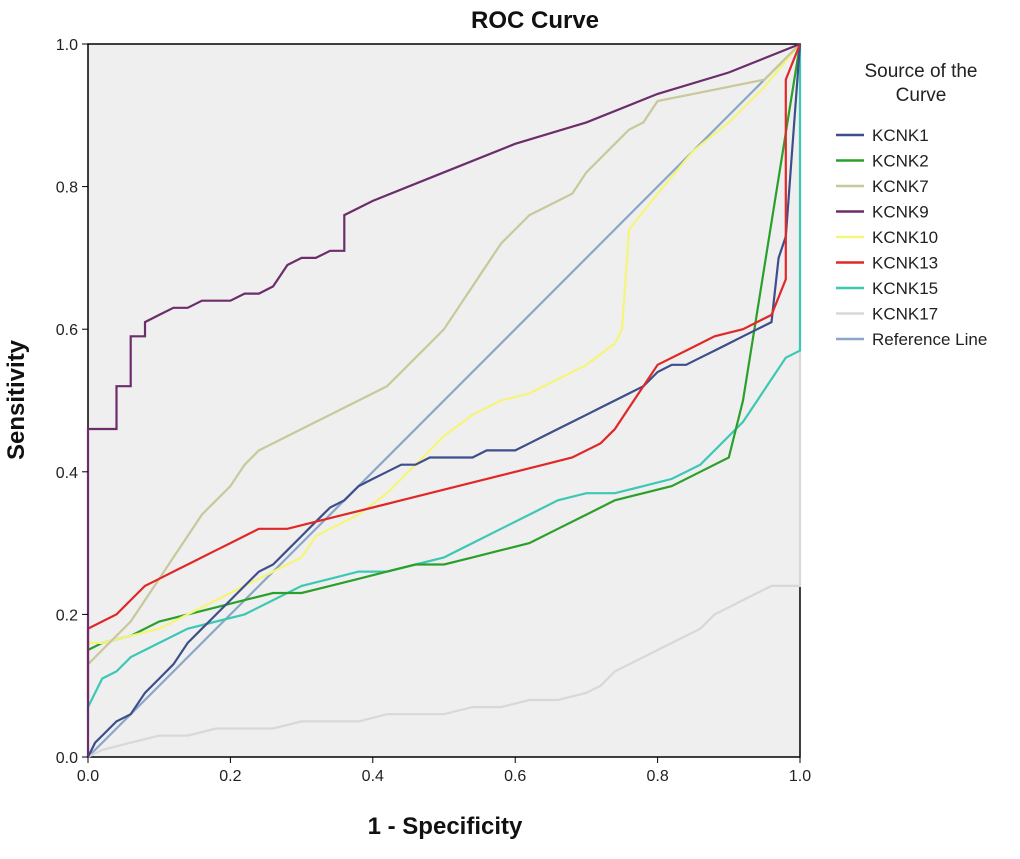  What do you see at coordinates (373, 776) in the screenshot?
I see `x-tick-label: 0.4` at bounding box center [373, 776].